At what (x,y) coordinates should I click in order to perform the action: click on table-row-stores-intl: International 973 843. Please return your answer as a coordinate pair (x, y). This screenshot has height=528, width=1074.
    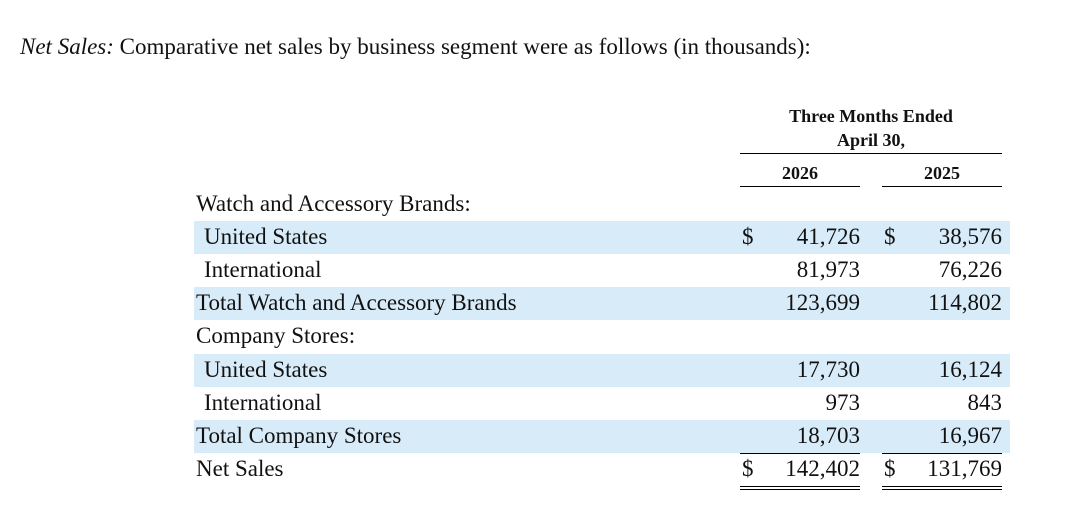
    Looking at the image, I should click on (602, 404).